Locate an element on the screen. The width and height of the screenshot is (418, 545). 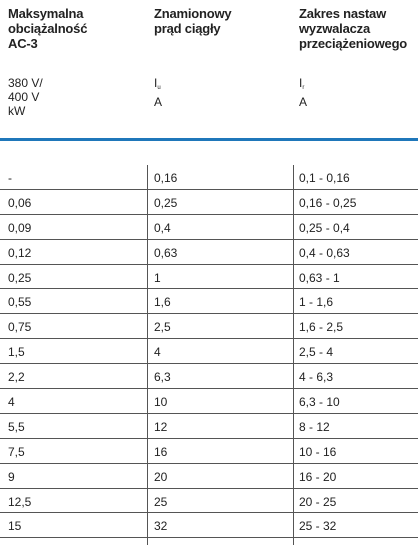
cell-power: - is located at coordinates (10, 178).